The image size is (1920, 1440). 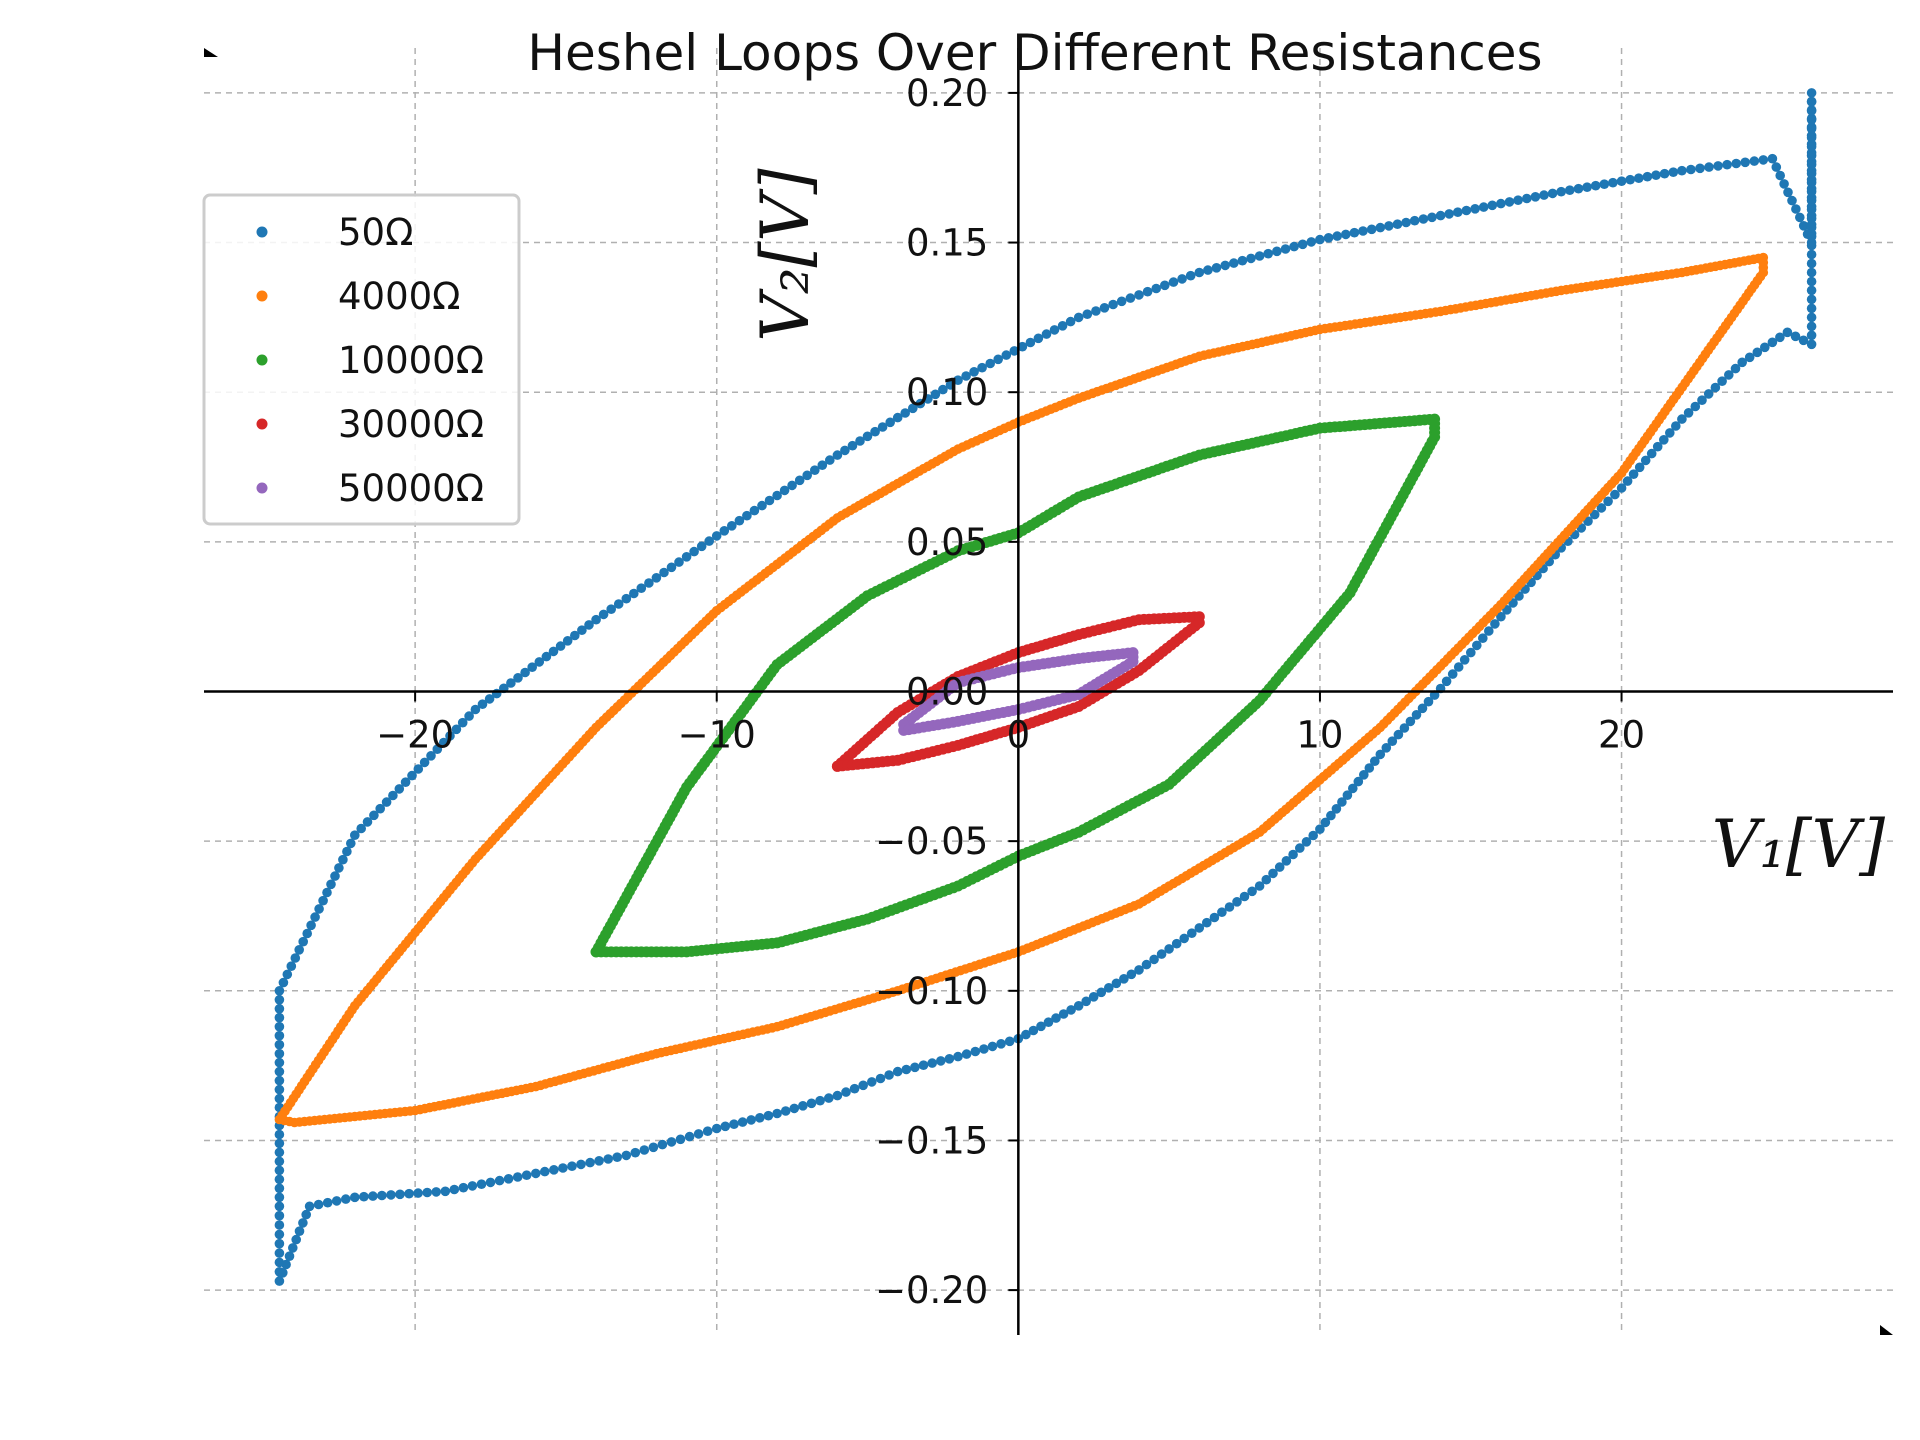 I want to click on legend-label: 50Ω, so click(x=375, y=232).